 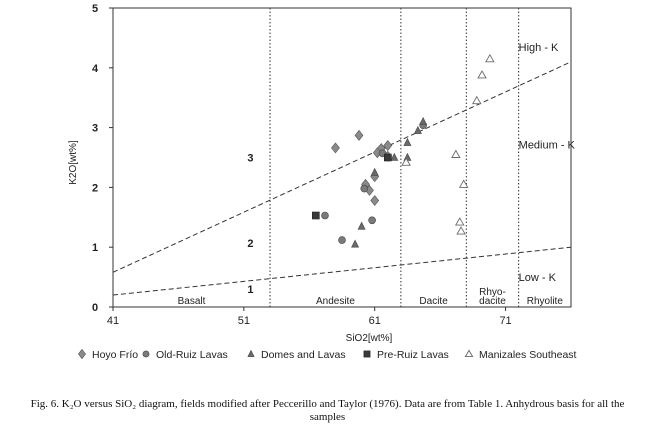 What do you see at coordinates (433, 301) in the screenshot?
I see `rock-type-label: Dacite` at bounding box center [433, 301].